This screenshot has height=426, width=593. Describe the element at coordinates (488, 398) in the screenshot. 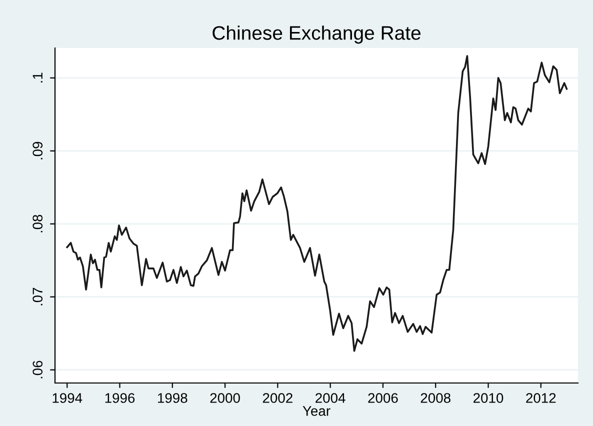

I see `x-tick-label: 2010` at that location.